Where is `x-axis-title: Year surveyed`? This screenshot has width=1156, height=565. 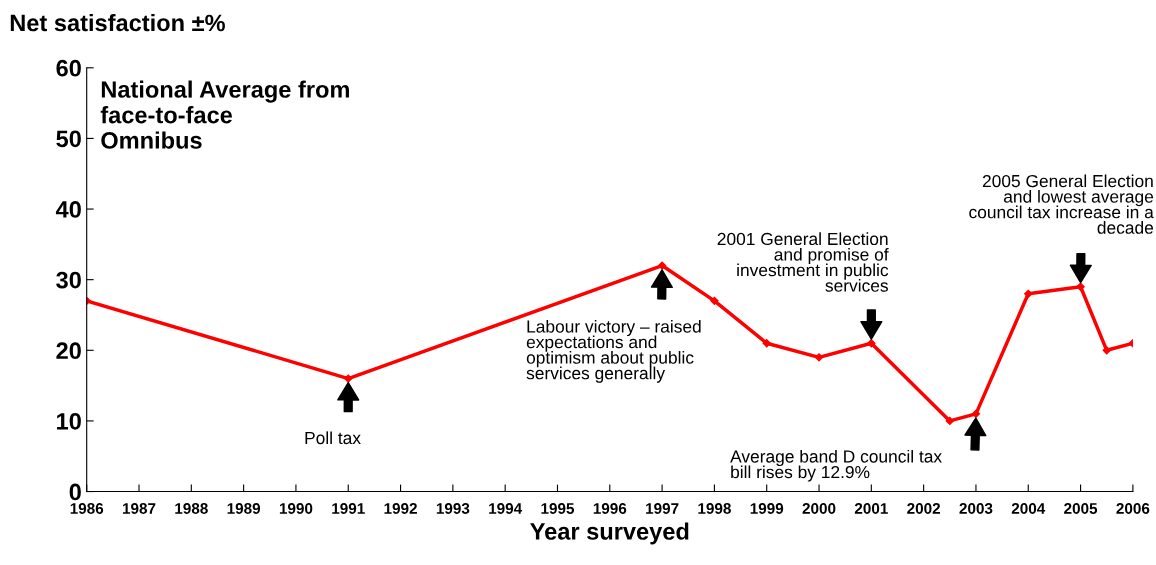 x-axis-title: Year surveyed is located at coordinates (609, 533).